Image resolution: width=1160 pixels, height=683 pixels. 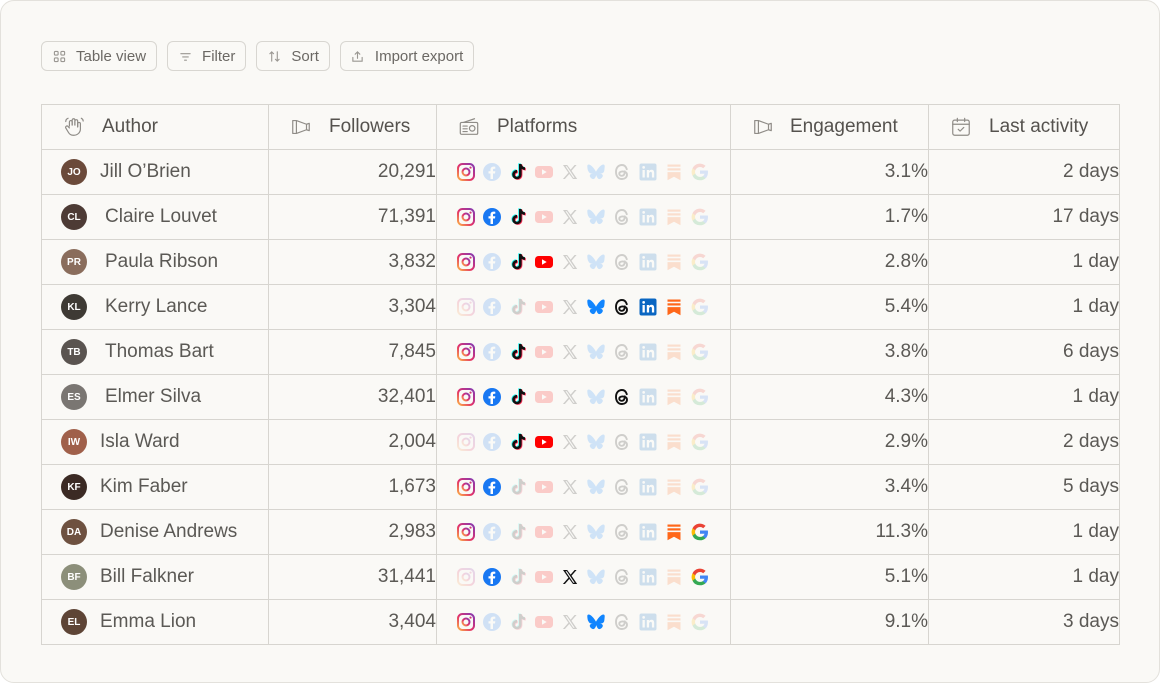 I want to click on avatar: CL, so click(x=74, y=217).